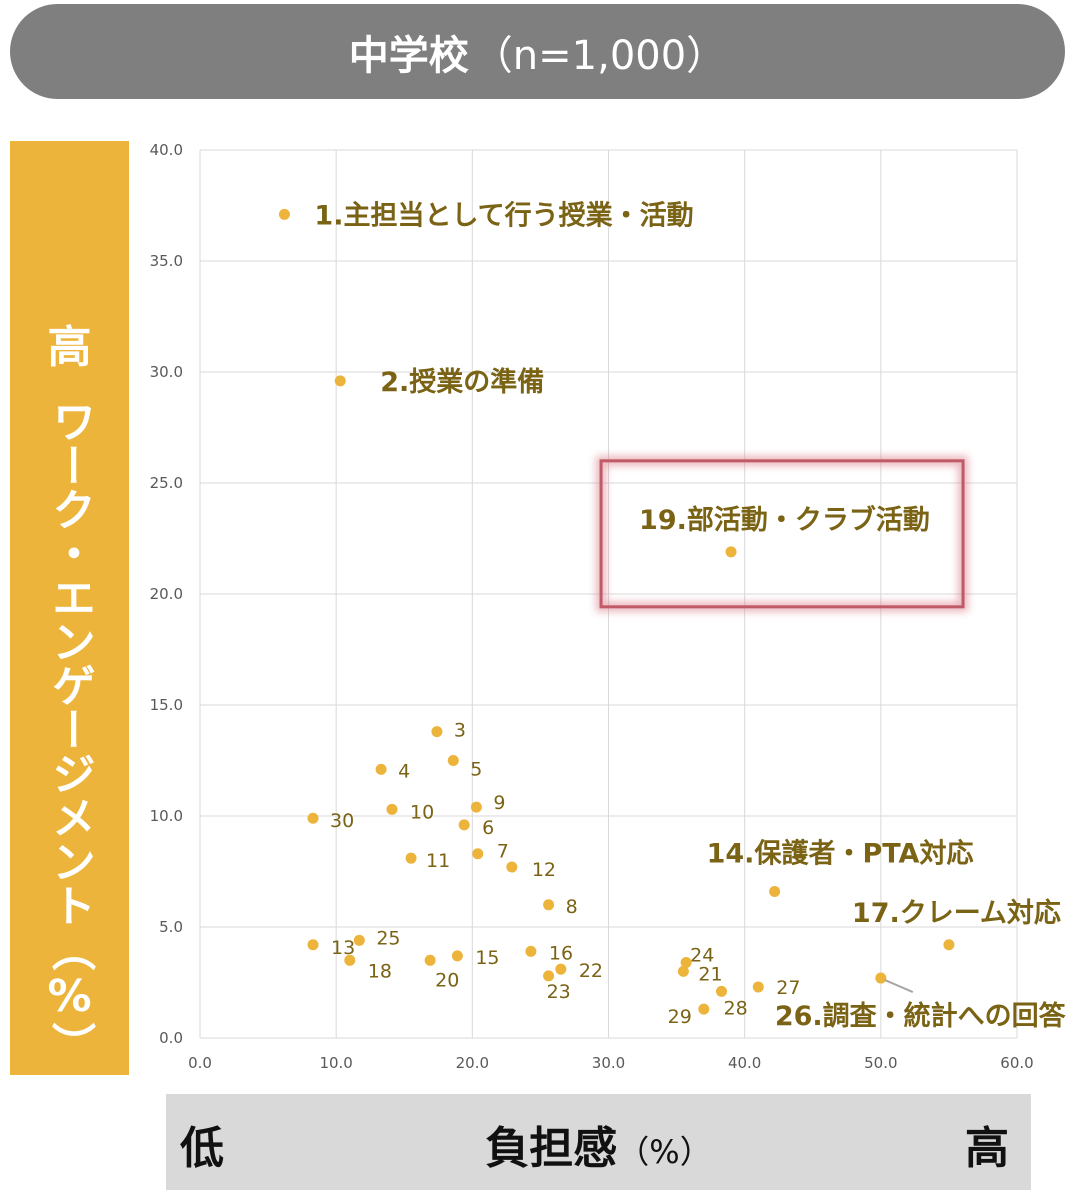  I want to click on point-label: 12, so click(544, 870).